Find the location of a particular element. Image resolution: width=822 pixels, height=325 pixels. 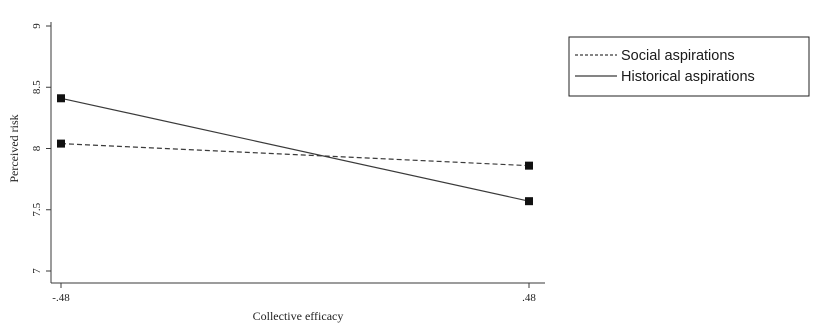

x-ticks: -.48 .48 is located at coordinates (294, 293).